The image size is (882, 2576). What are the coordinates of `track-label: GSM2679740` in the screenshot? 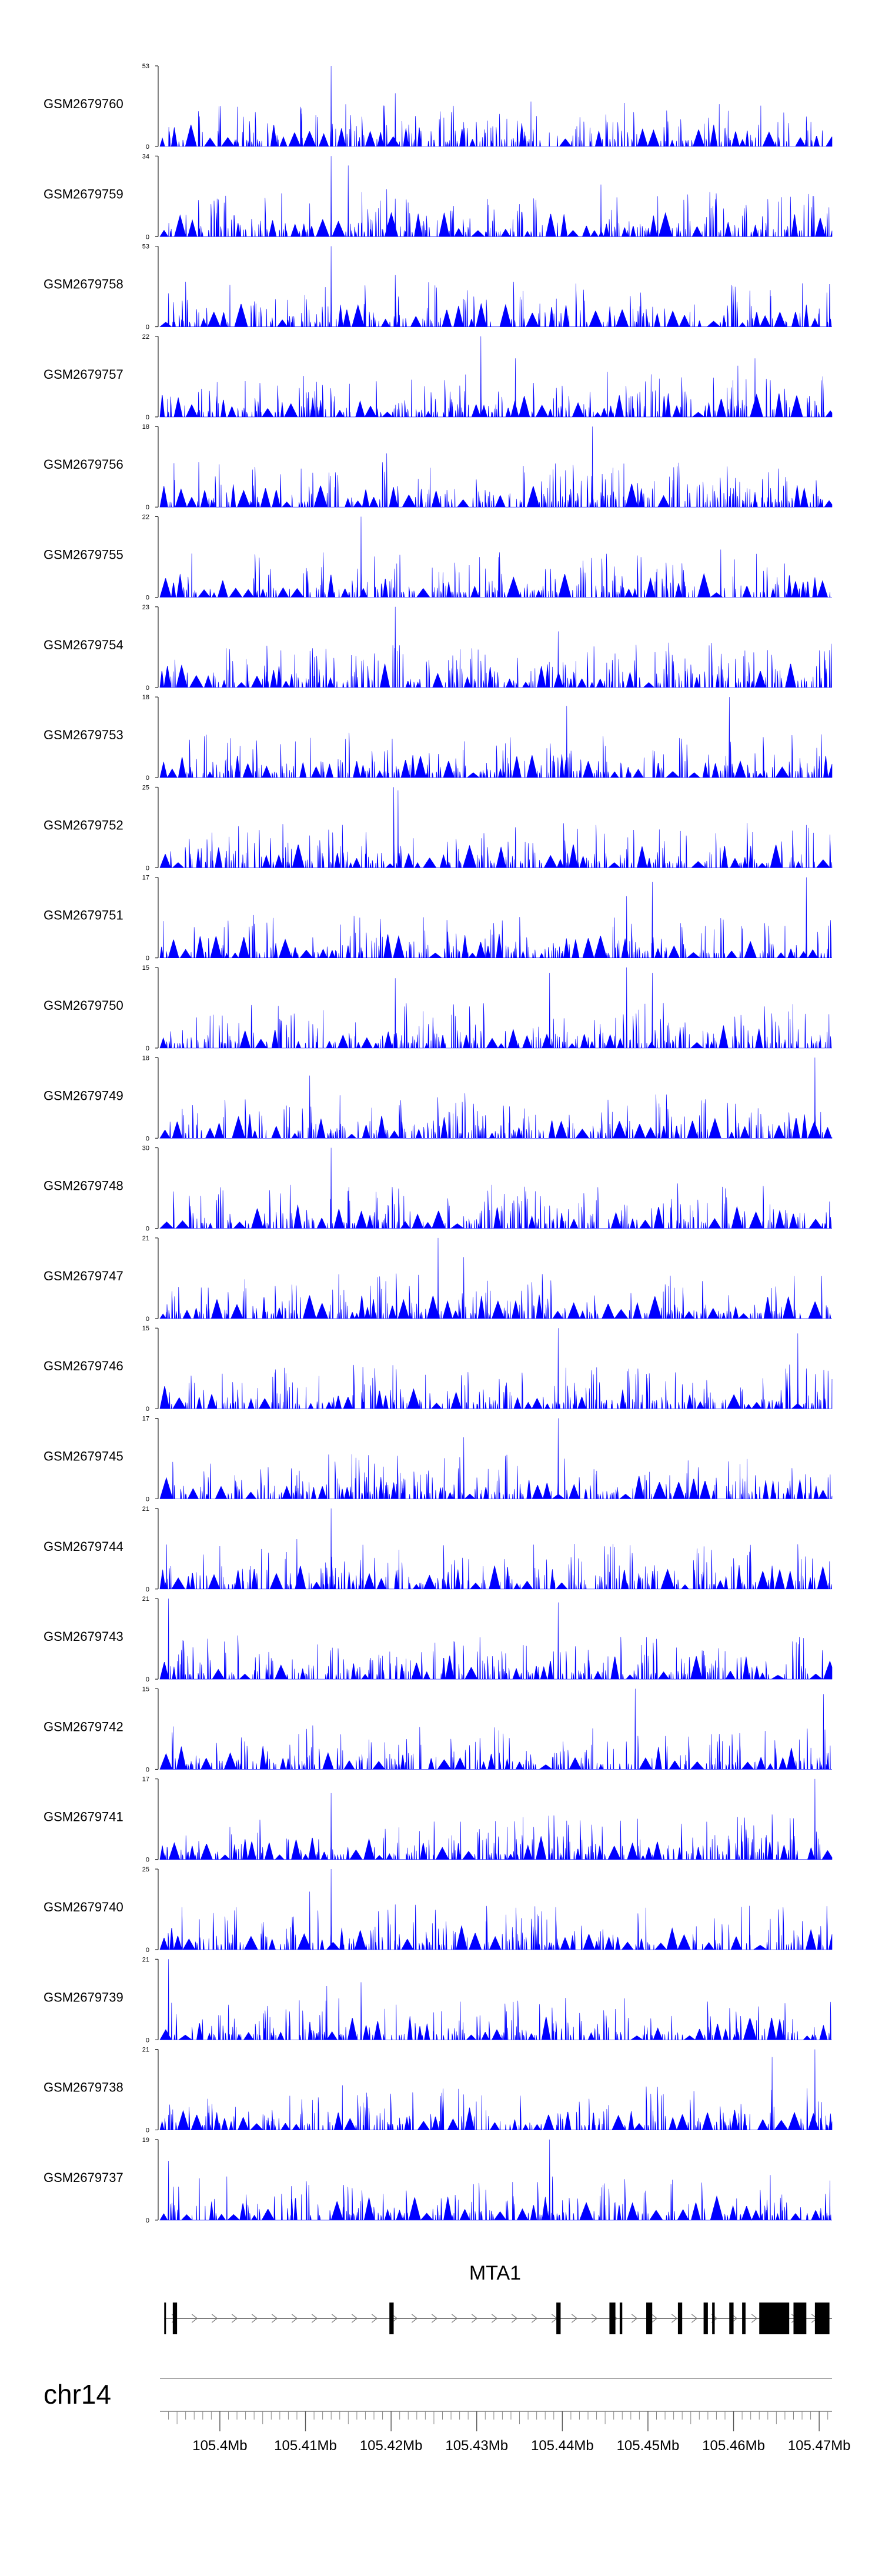 It's located at (83, 1907).